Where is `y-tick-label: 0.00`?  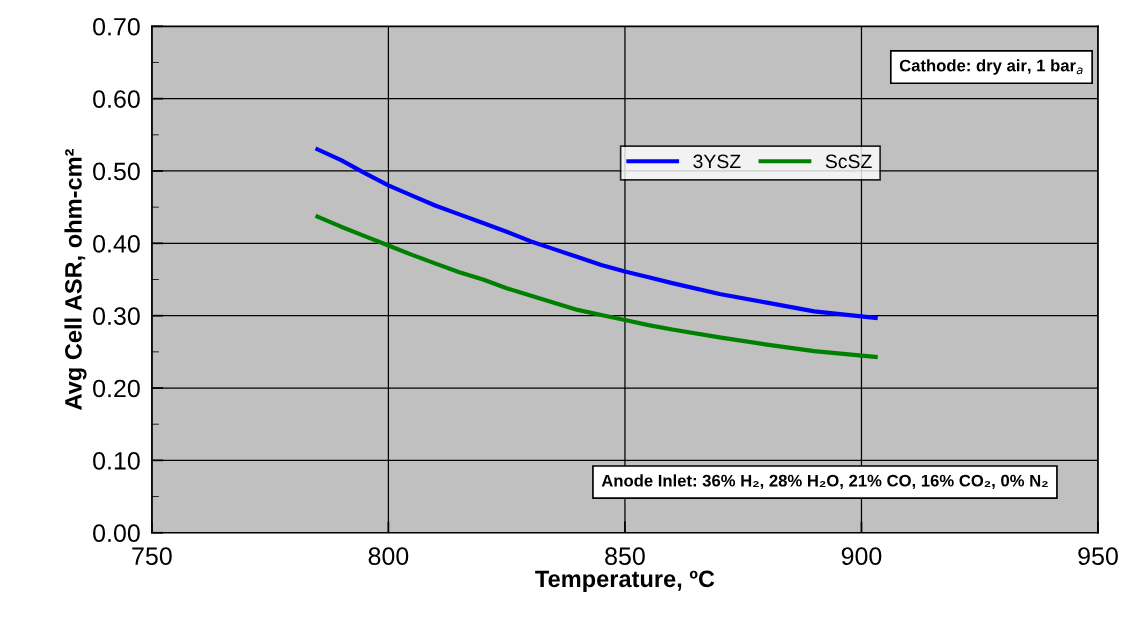 y-tick-label: 0.00 is located at coordinates (116, 533).